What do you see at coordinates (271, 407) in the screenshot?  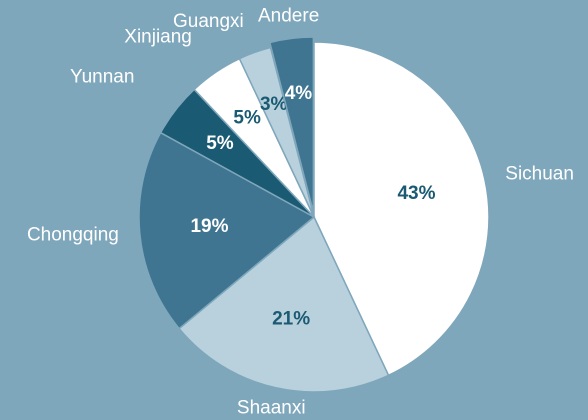 I see `category-label: Shaanxi` at bounding box center [271, 407].